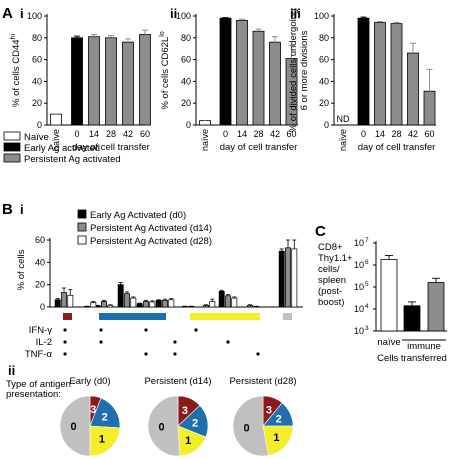 The image size is (457, 459). I want to click on y-axis-label: (post-, so click(330, 291).